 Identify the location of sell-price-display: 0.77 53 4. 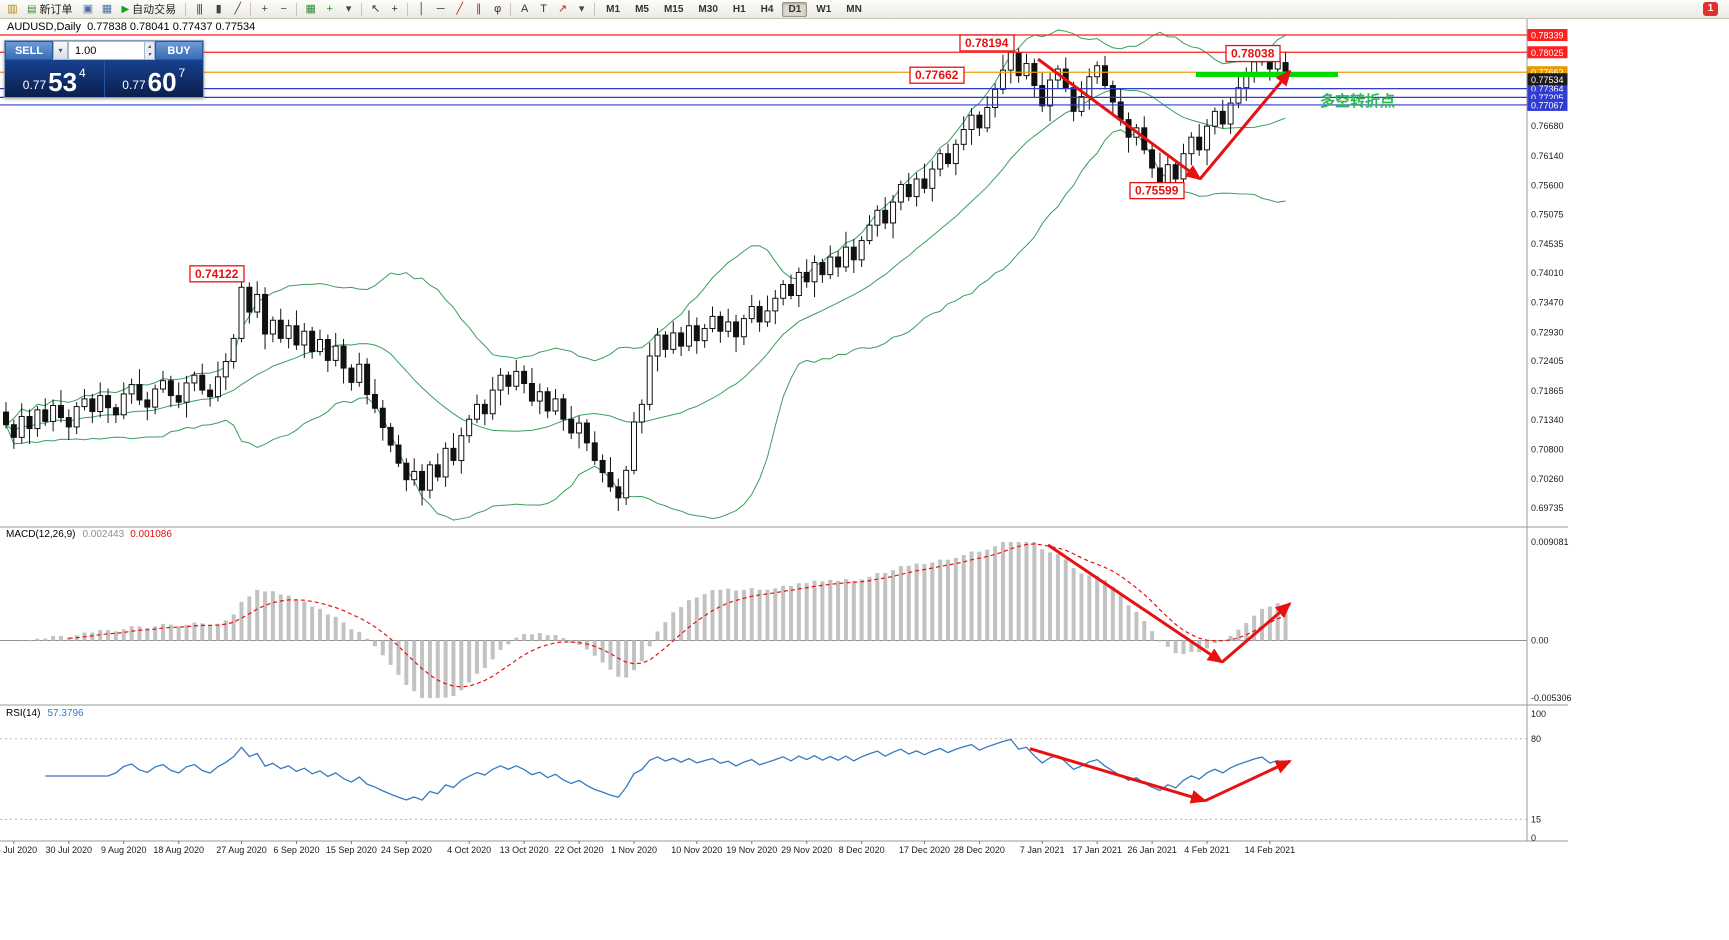
(54, 78).